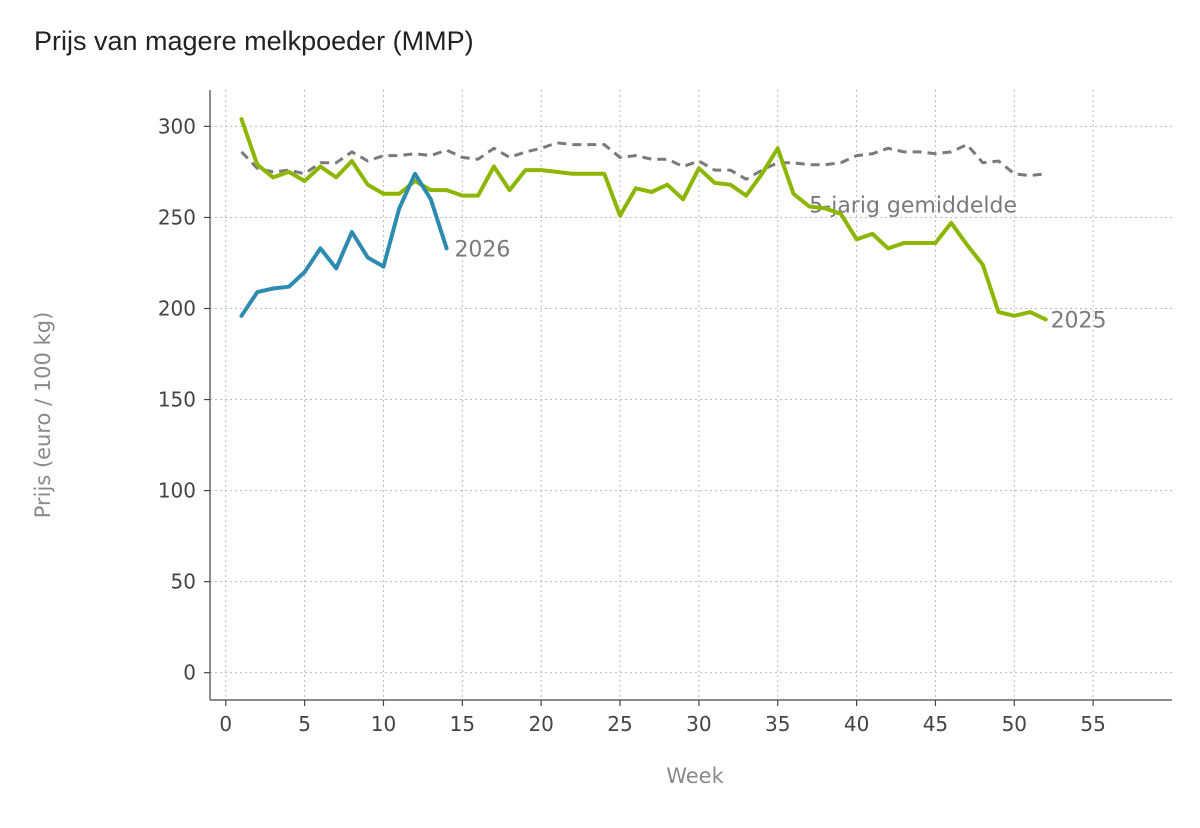  What do you see at coordinates (177, 491) in the screenshot?
I see `y-tick-label: 100` at bounding box center [177, 491].